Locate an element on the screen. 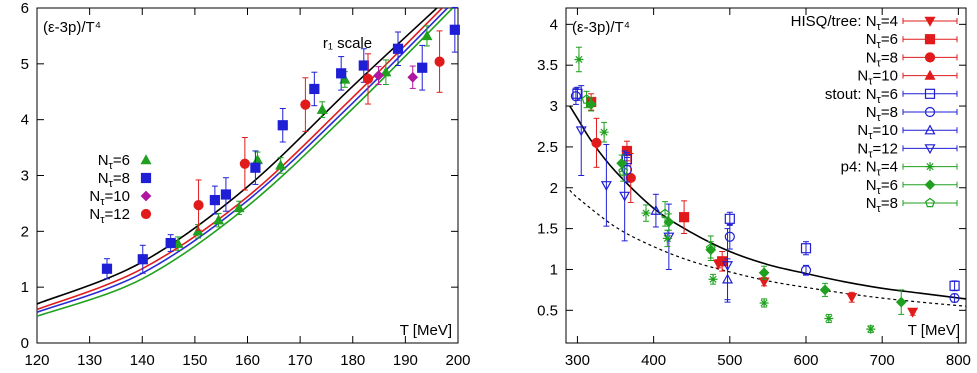 The image size is (977, 373). y-tick-label: 6 is located at coordinates (25, 8).